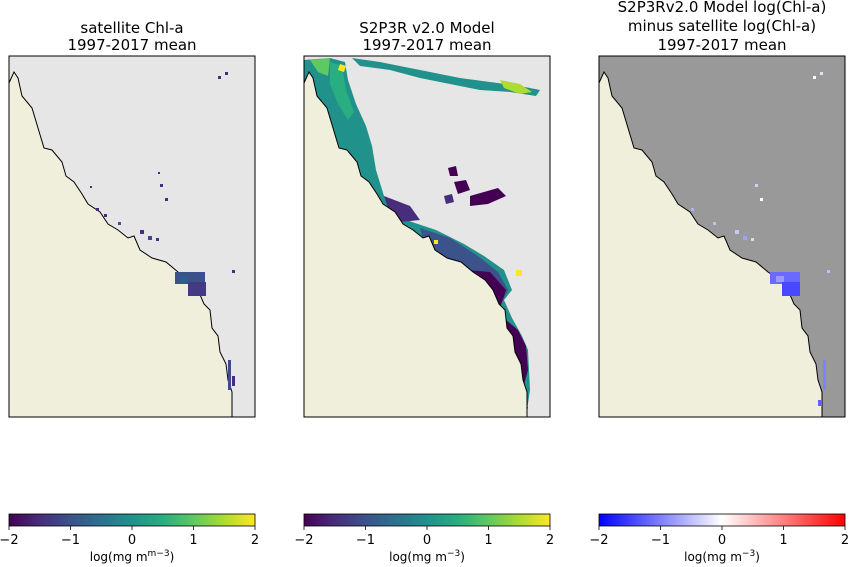  What do you see at coordinates (550, 540) in the screenshot?
I see `colorbar-2-tick-label: 2` at bounding box center [550, 540].